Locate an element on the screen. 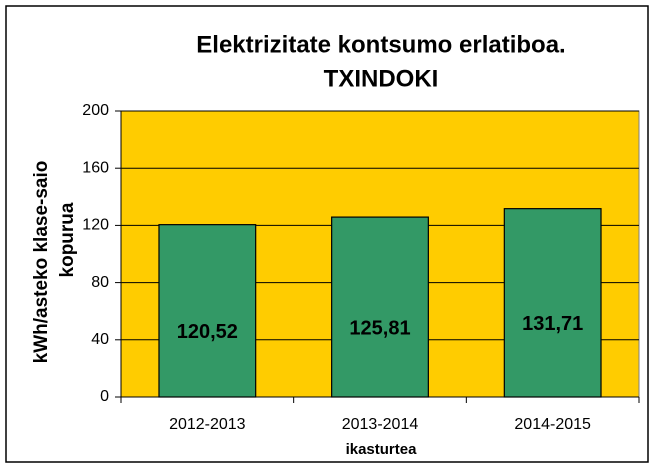 This screenshot has width=654, height=473. x-tick-label: 2013-2014 is located at coordinates (380, 424).